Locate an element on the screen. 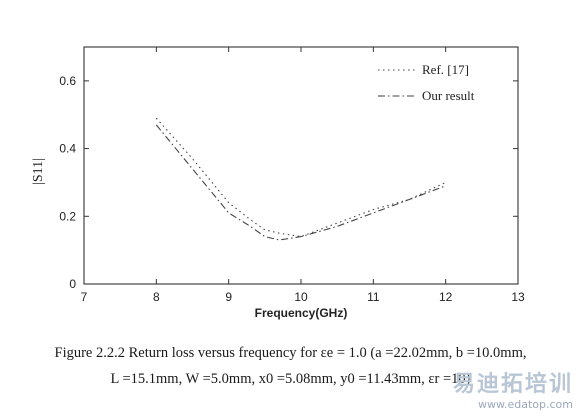  y-axis-label: |S11| is located at coordinates (38, 171).